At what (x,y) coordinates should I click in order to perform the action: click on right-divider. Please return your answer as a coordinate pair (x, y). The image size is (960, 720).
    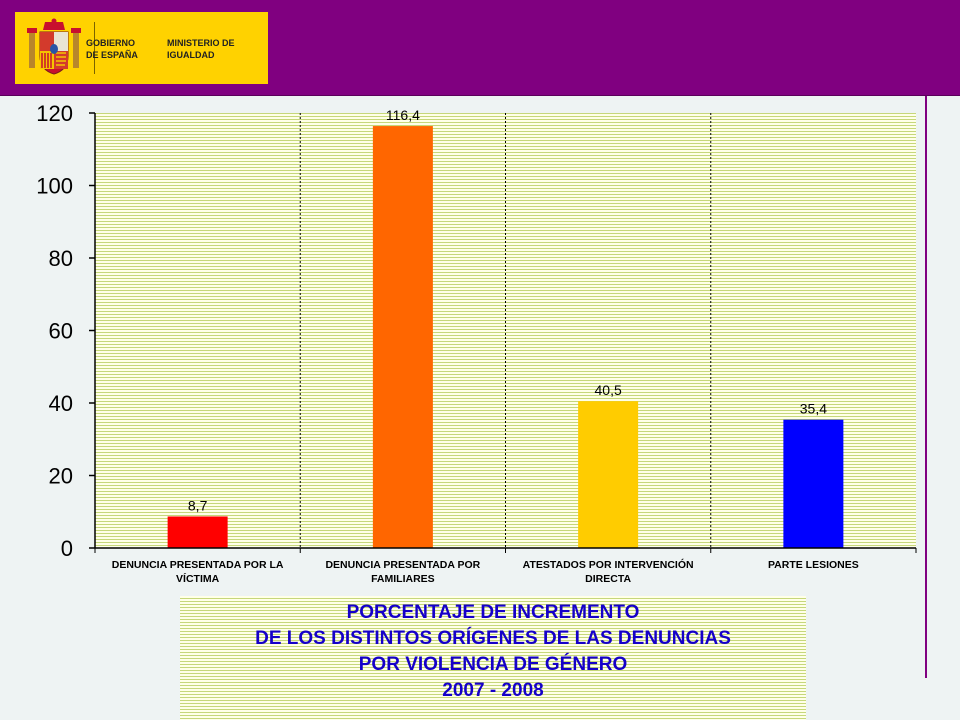
    Looking at the image, I should click on (926, 387).